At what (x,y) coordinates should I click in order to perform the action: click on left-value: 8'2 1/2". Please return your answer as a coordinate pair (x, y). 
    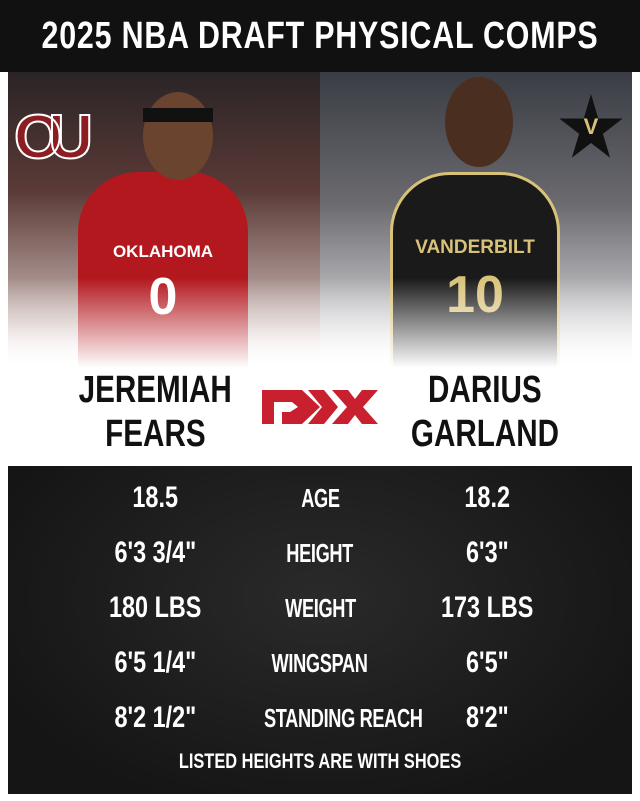
    Looking at the image, I should click on (155, 717).